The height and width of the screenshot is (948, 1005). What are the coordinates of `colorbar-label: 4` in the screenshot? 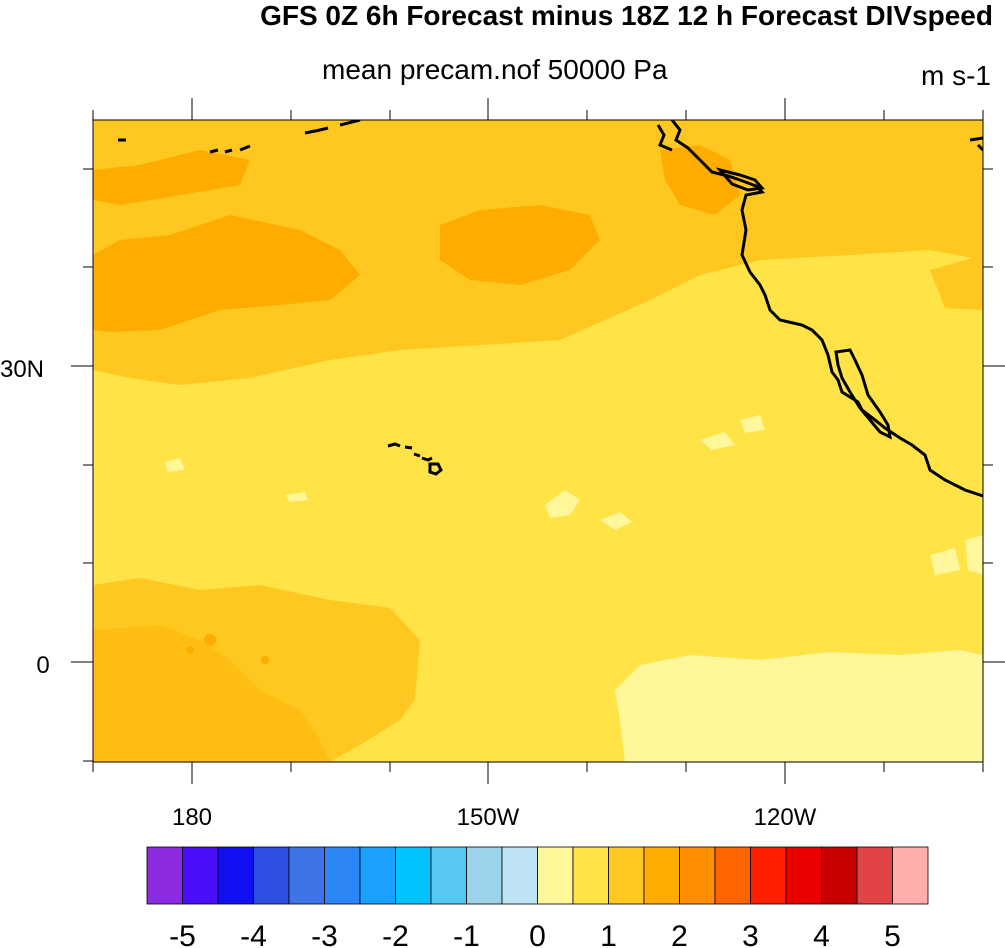 It's located at (821, 934).